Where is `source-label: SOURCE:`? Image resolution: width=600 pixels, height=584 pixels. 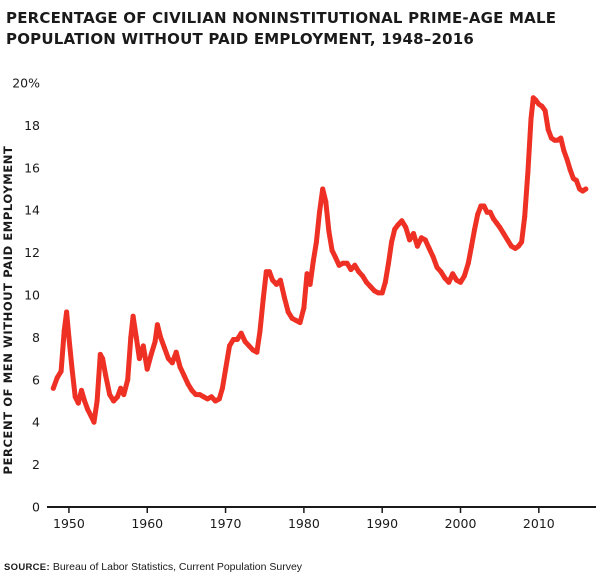
source-label: SOURCE: is located at coordinates (27, 567).